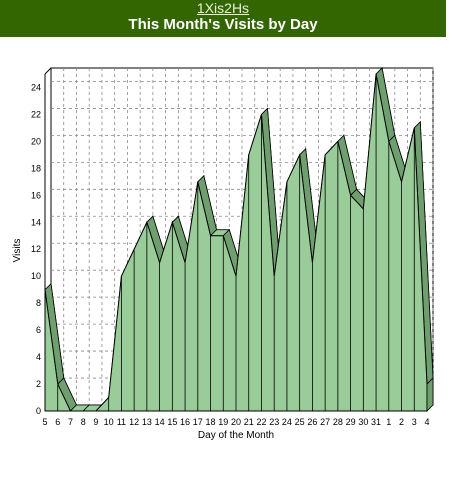 The width and height of the screenshot is (460, 477). Describe the element at coordinates (388, 422) in the screenshot. I see `x-tick-label: 1` at that location.